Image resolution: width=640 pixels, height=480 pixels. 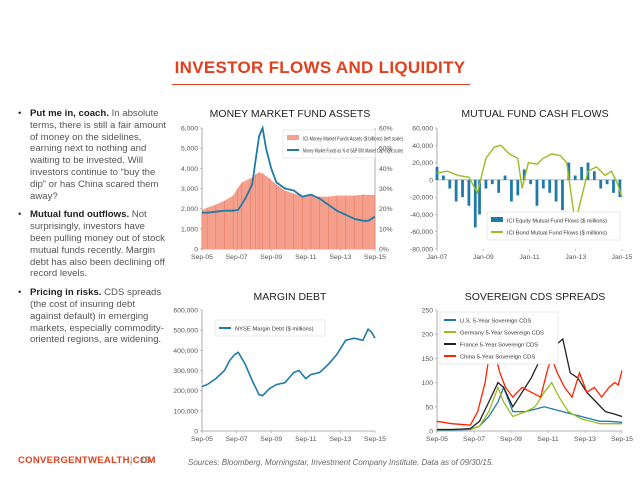 I want to click on mmf-y2-tick-label: 60%, so click(x=386, y=129).